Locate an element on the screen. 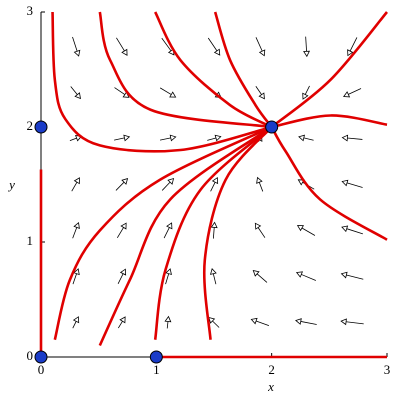  x-tick-label: 0 is located at coordinates (41, 369).